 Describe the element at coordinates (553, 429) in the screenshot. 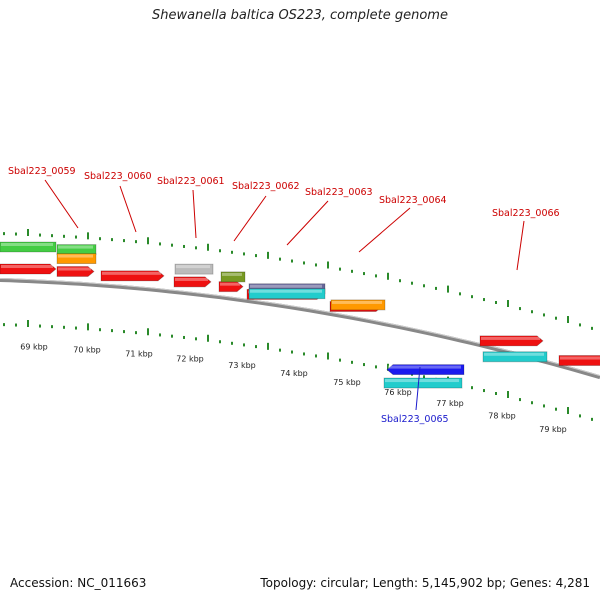

I see `tick-label: 79 kbp` at that location.